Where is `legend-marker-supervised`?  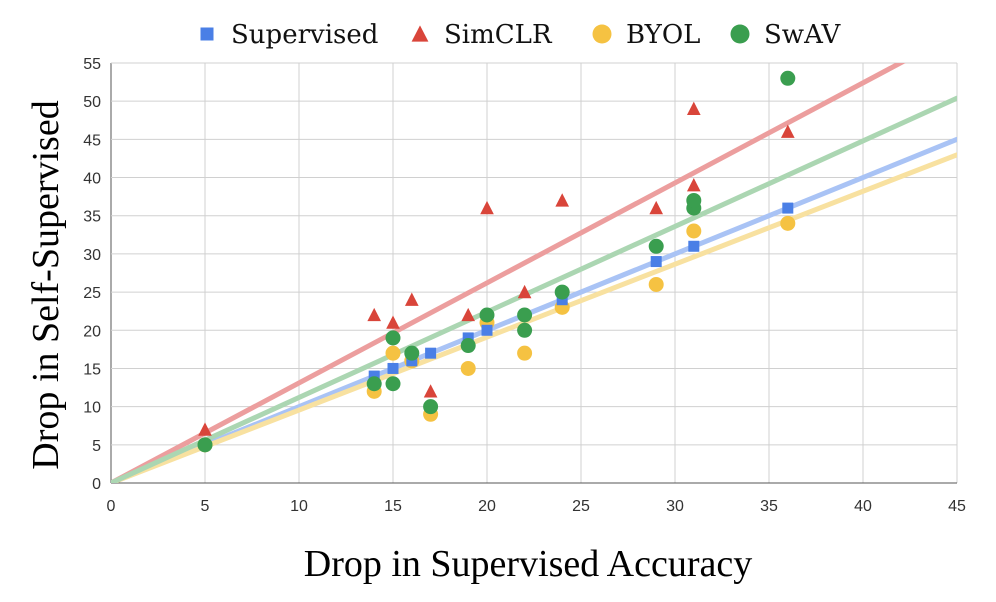
legend-marker-supervised is located at coordinates (207, 34).